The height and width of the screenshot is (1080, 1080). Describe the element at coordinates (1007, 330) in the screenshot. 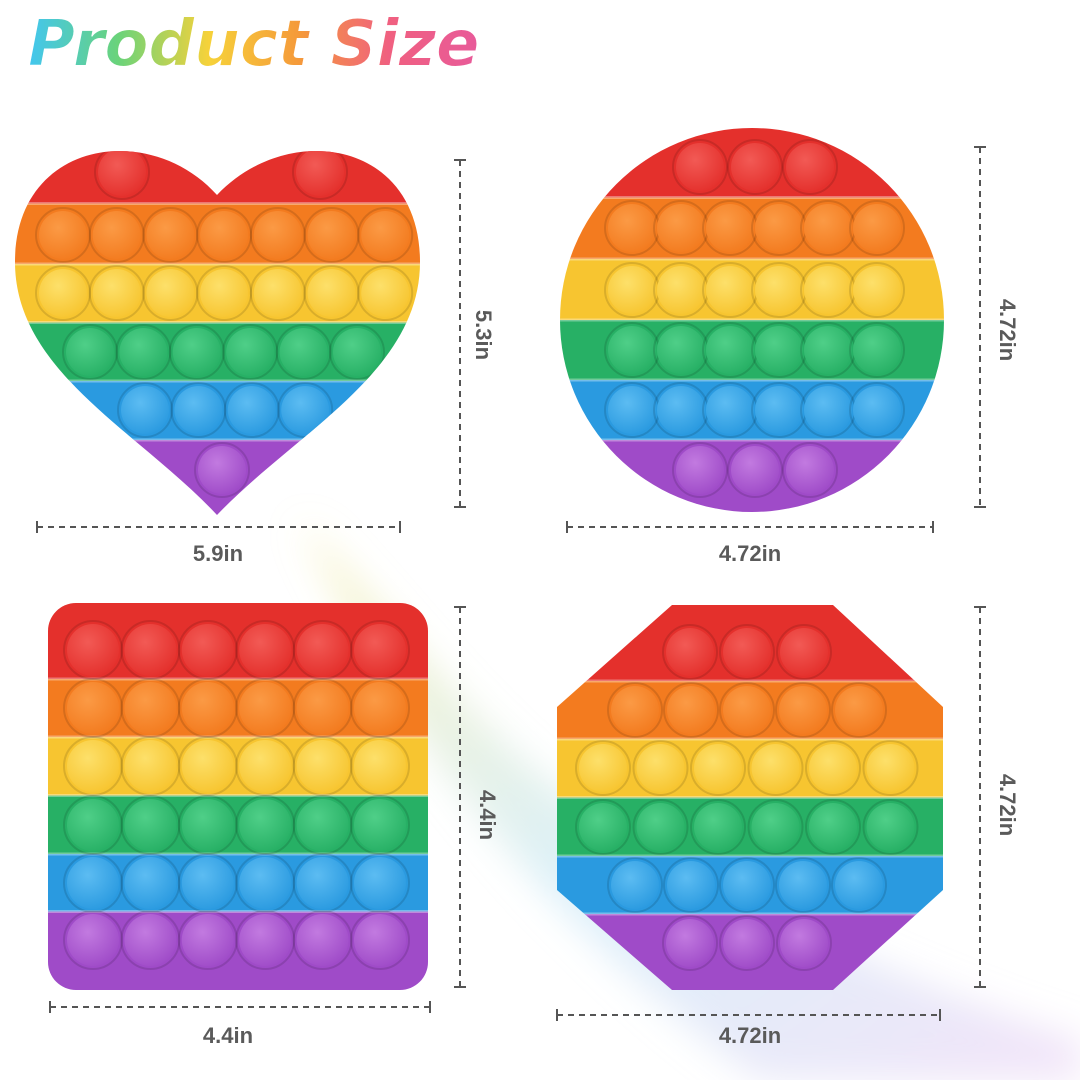

I see `height-label: 4.72in` at that location.